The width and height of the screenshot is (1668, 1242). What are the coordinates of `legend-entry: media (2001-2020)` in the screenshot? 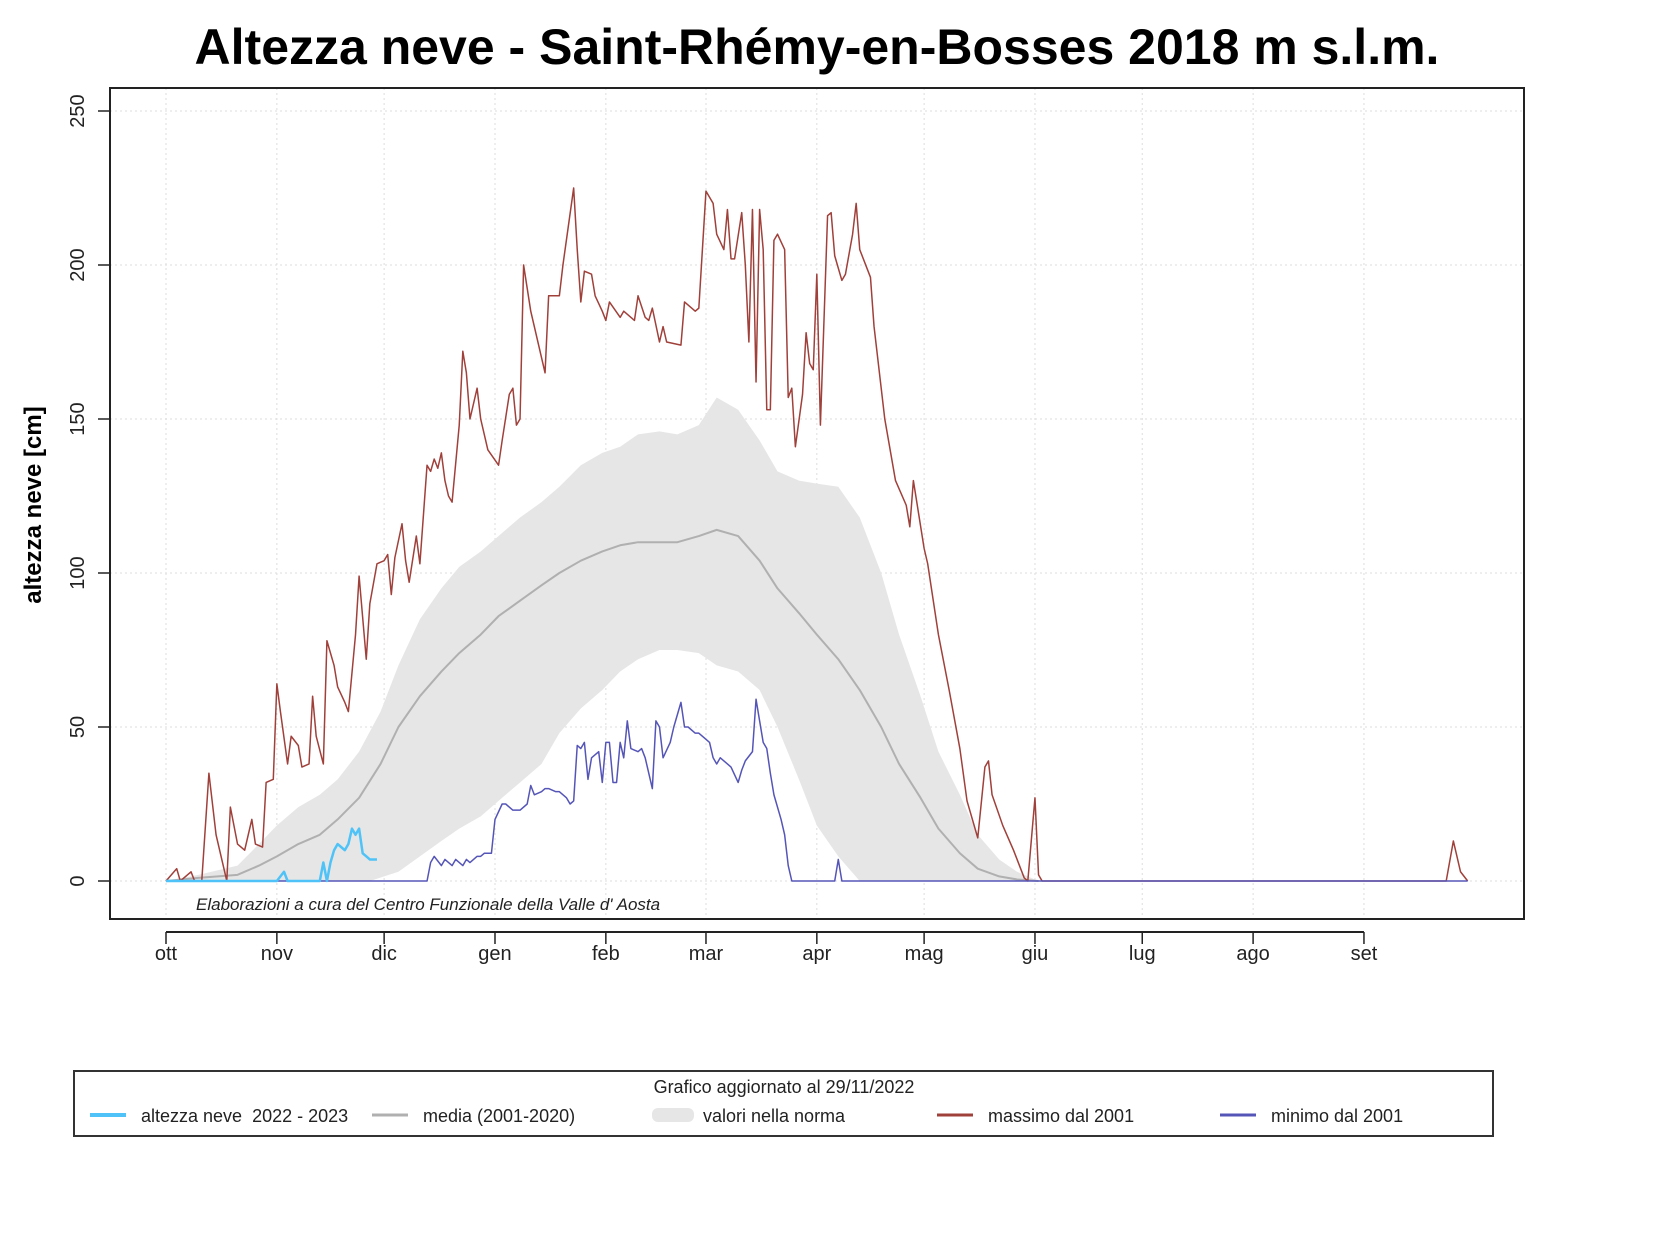 It's located at (473, 1116).